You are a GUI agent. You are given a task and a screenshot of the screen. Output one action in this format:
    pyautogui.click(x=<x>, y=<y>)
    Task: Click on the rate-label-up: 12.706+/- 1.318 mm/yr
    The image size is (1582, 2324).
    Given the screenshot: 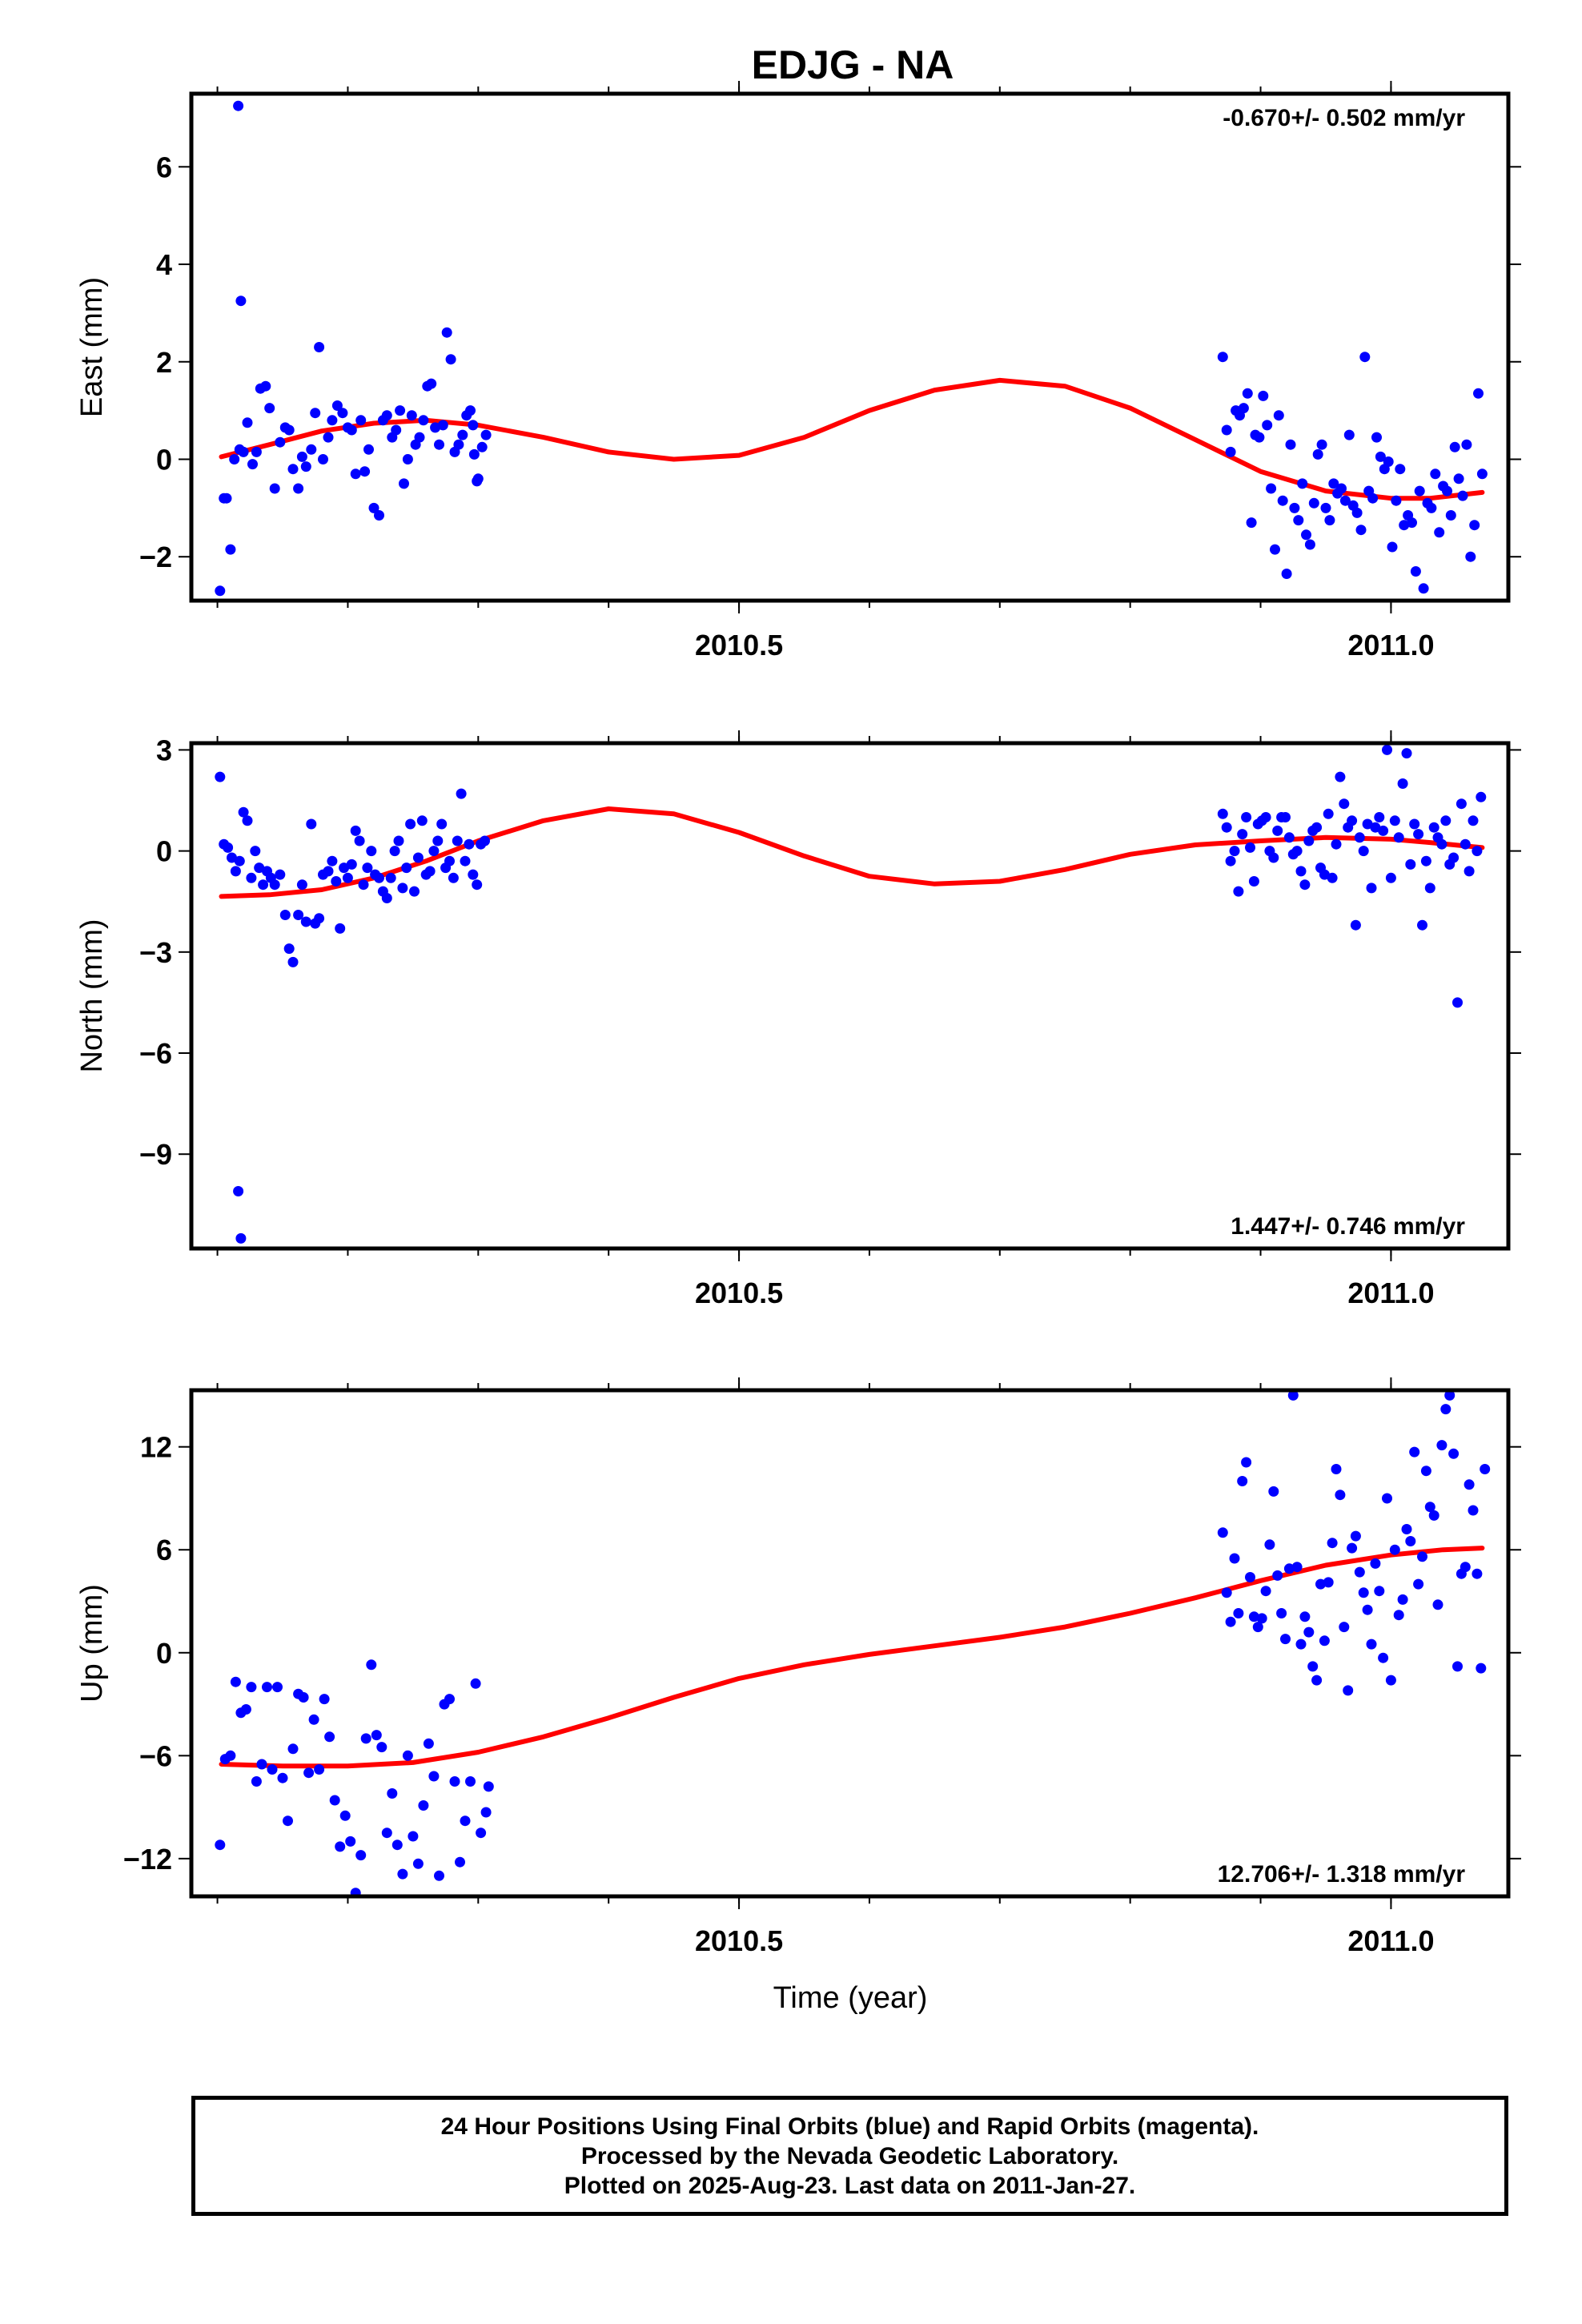 What is the action you would take?
    pyautogui.click(x=1342, y=1875)
    